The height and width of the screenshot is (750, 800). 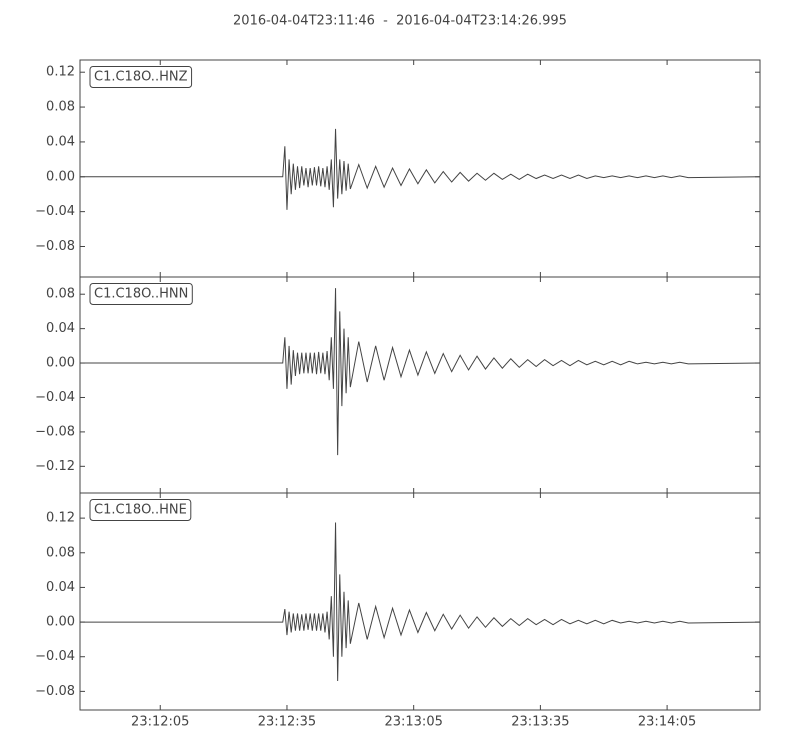 I want to click on x-tick-label: 23:14:05, so click(x=667, y=722).